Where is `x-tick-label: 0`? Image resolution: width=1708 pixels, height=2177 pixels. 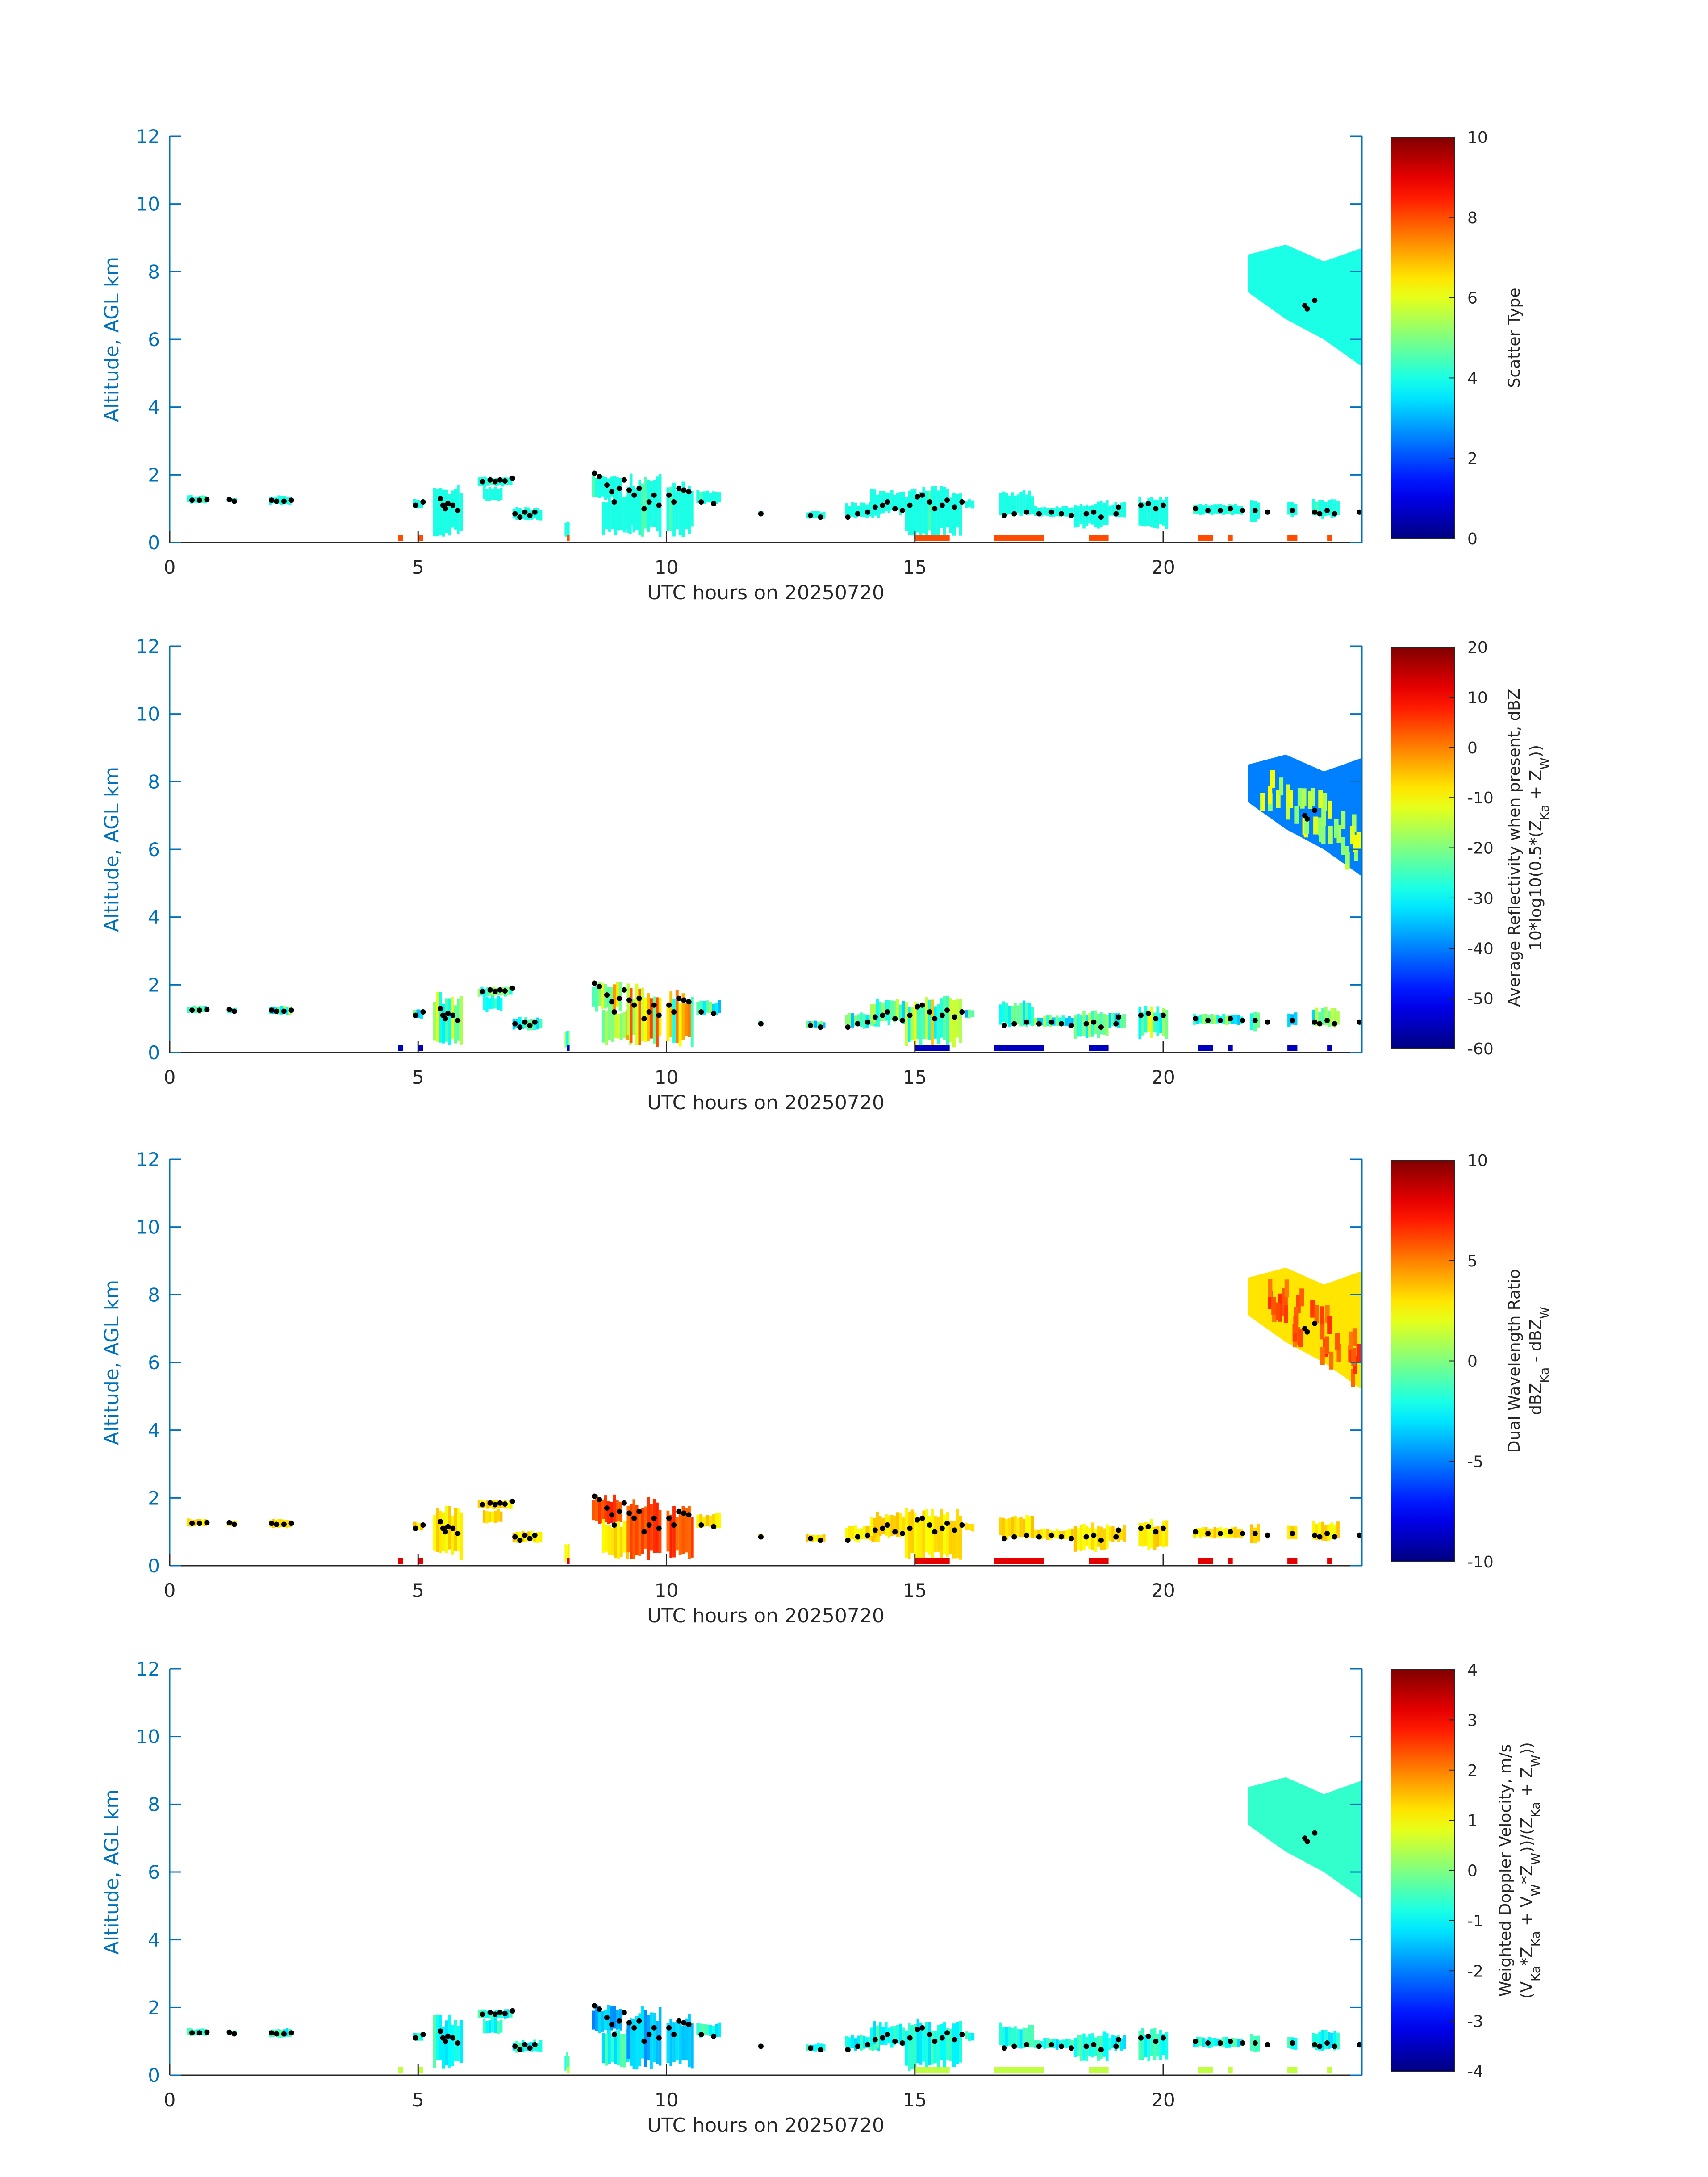 x-tick-label: 0 is located at coordinates (170, 2100).